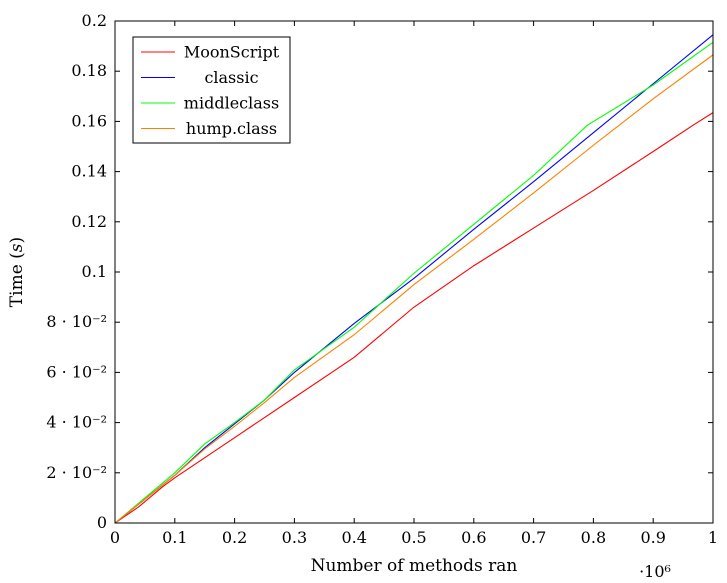 The width and height of the screenshot is (727, 583). I want to click on x-tick-label: 0.2, so click(234, 537).